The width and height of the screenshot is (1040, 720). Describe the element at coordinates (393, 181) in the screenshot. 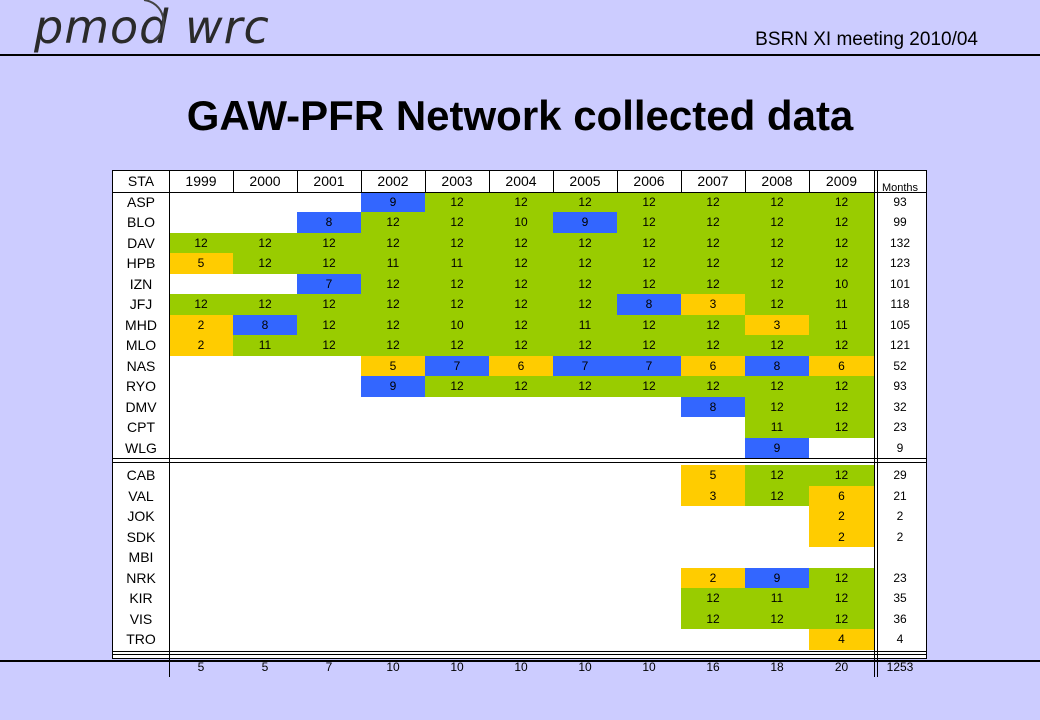

I see `header-year: 2002` at that location.